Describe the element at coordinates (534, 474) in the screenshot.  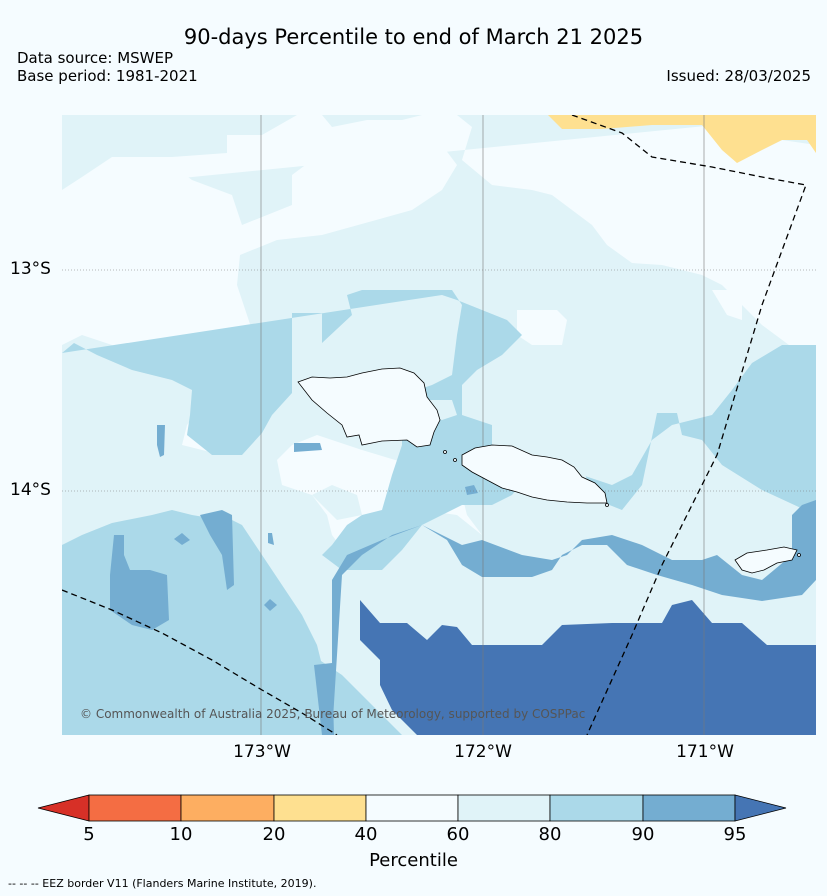
I see `island-upolu` at that location.